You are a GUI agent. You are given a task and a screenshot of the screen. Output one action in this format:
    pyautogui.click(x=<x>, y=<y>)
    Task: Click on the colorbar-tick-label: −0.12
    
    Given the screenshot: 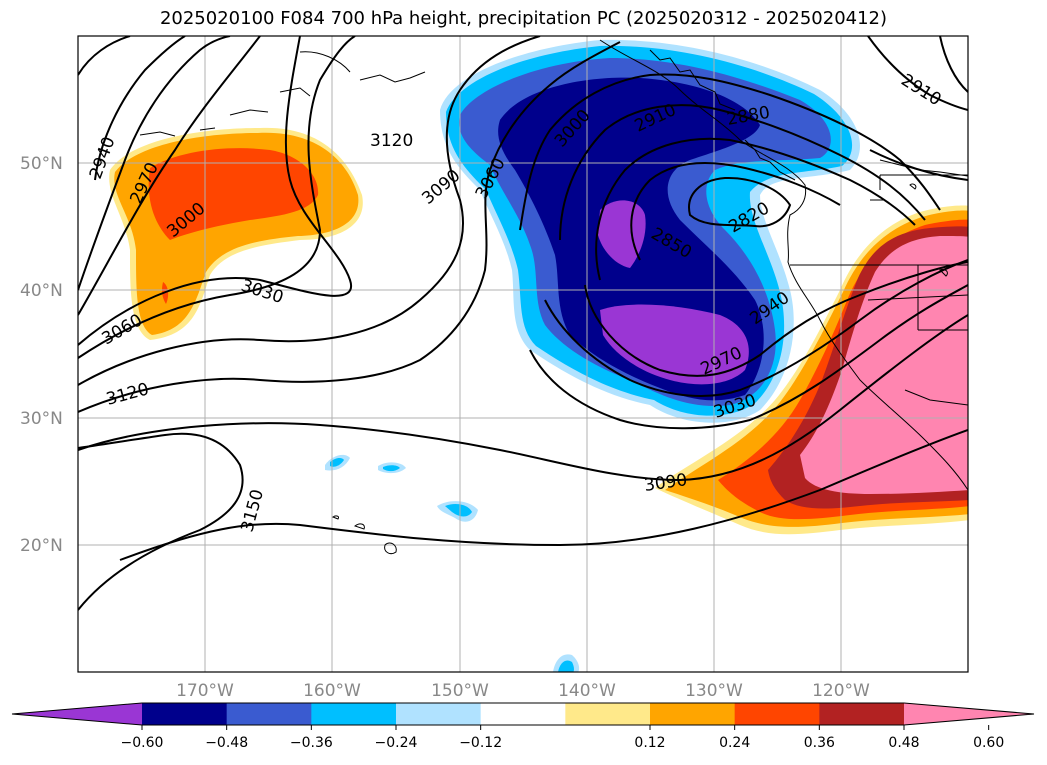 What is the action you would take?
    pyautogui.click(x=480, y=743)
    